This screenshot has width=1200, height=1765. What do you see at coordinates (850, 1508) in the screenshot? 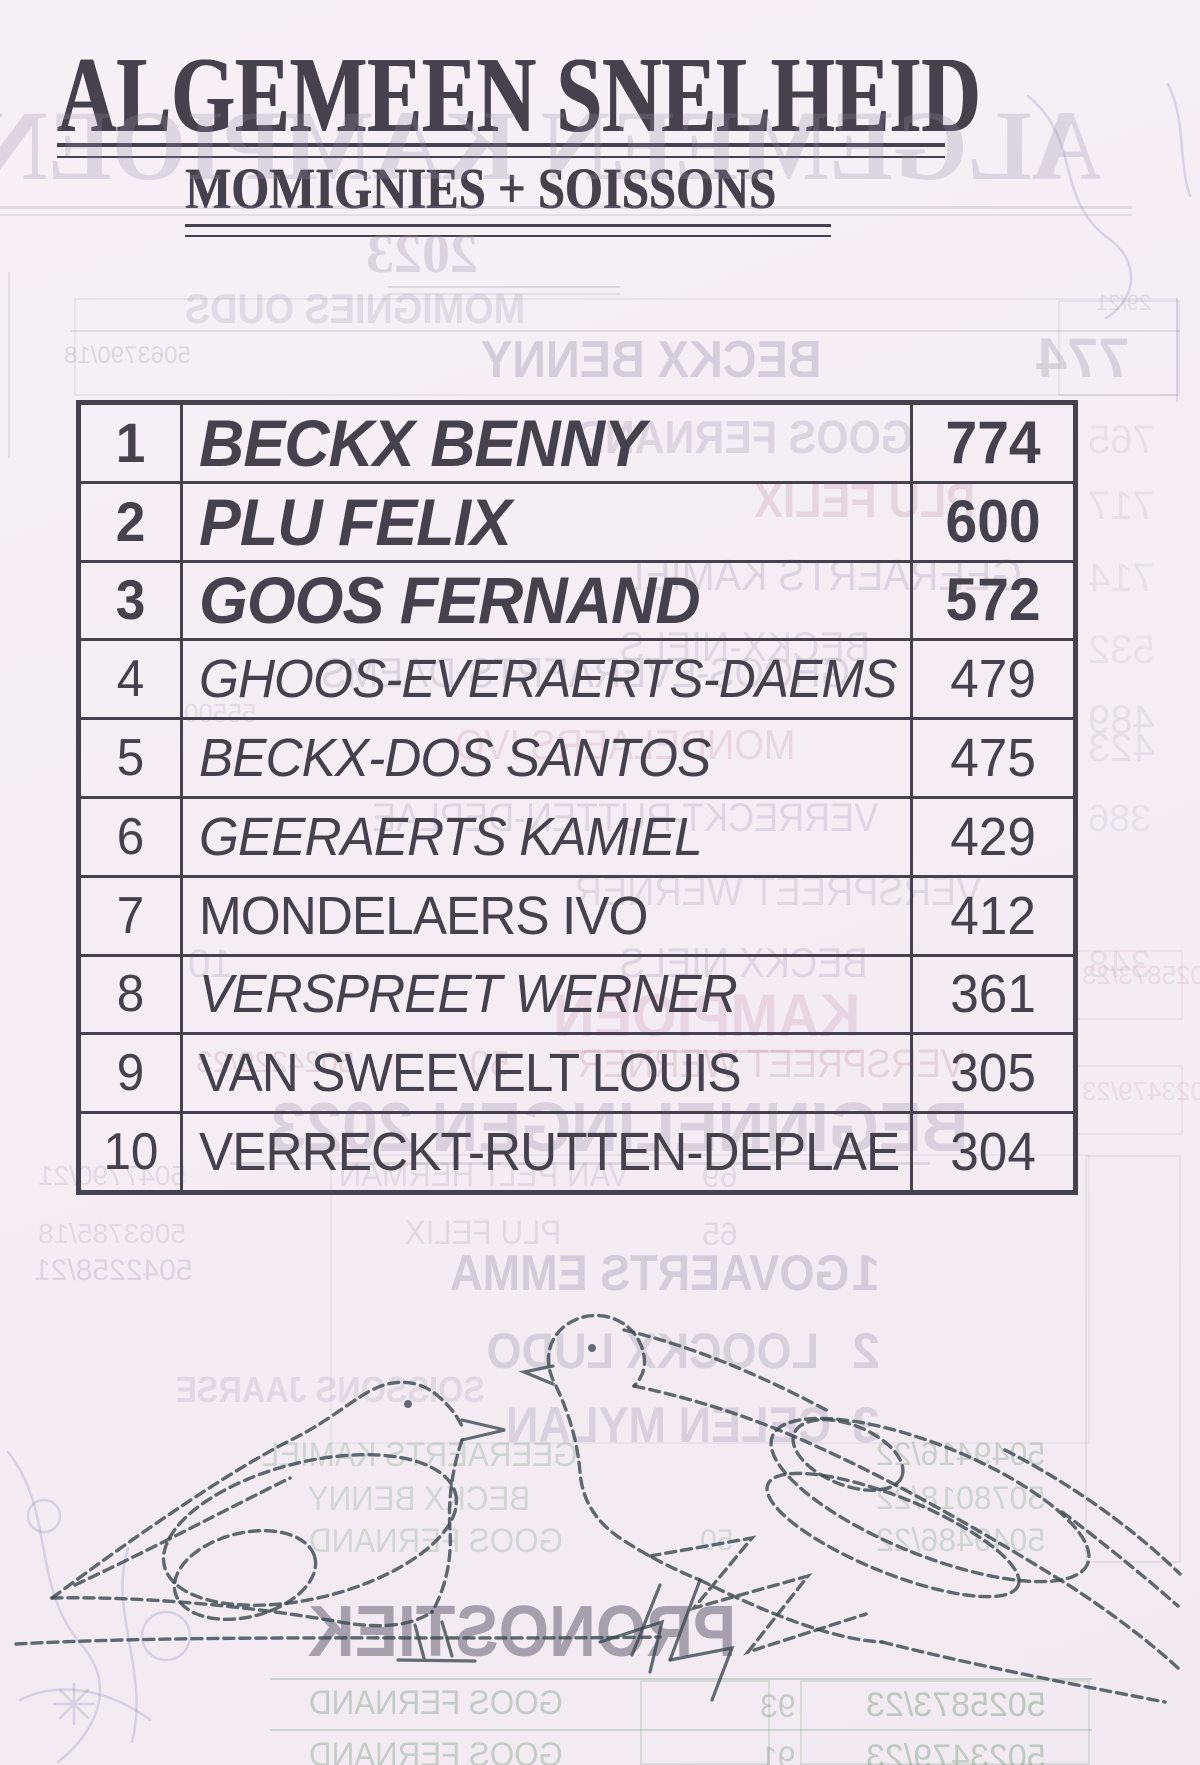
I see `right-pigeon` at bounding box center [850, 1508].